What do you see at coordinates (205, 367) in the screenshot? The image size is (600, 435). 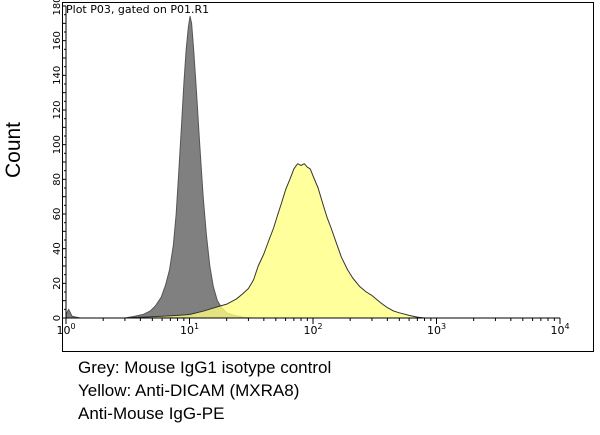 I see `caption-grey-line: Grey: Mouse IgG1 isotype control` at bounding box center [205, 367].